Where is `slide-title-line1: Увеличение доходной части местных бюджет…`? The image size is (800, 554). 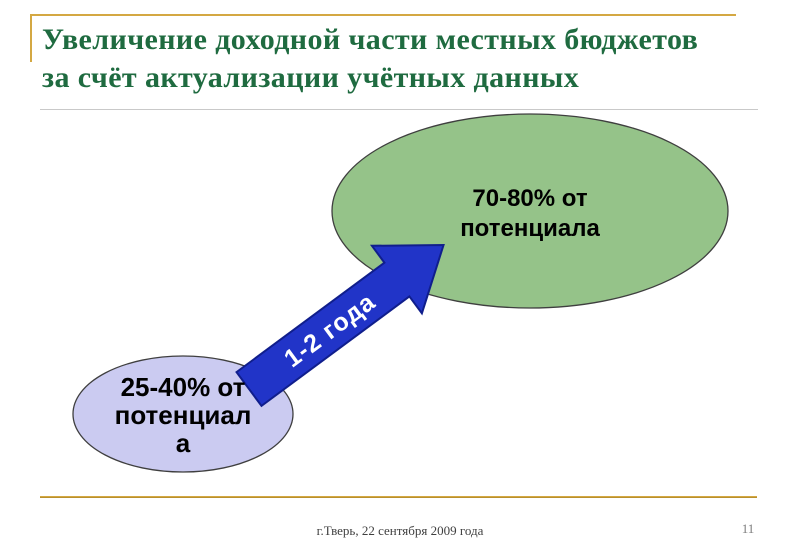 slide-title-line1: Увеличение доходной части местных бюджет… is located at coordinates (370, 39).